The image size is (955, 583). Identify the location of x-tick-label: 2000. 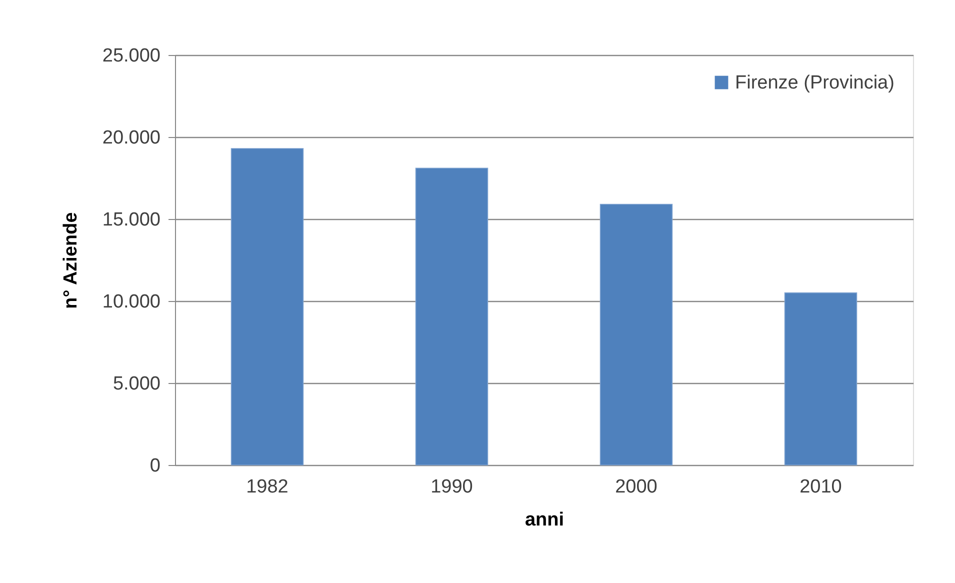
(636, 487).